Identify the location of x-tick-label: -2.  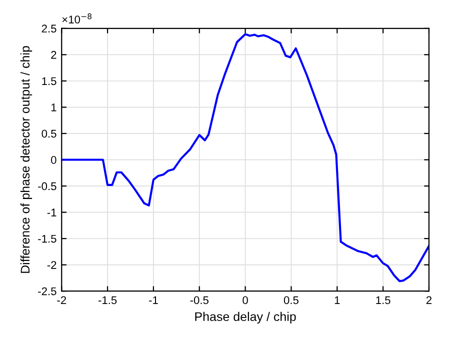
(61, 300).